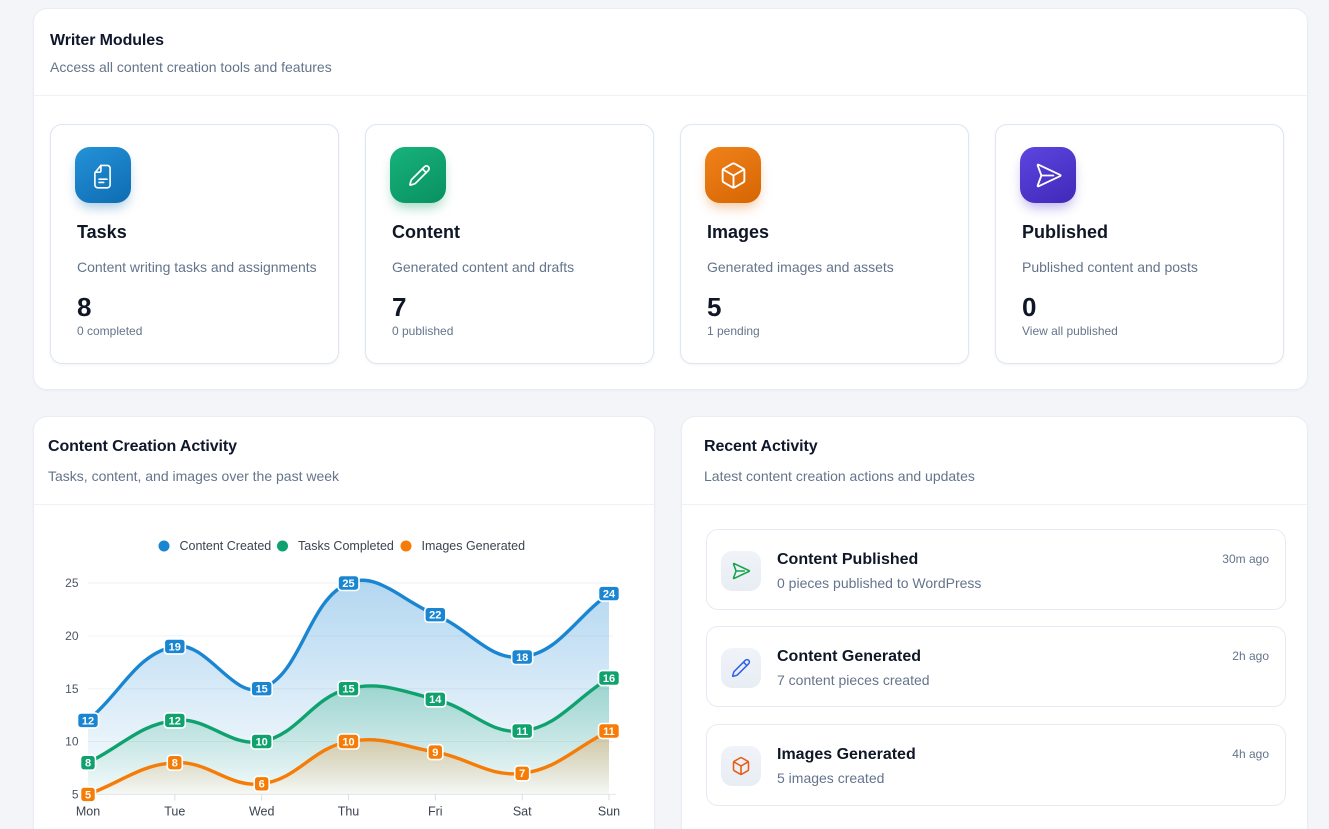 Image resolution: width=1329 pixels, height=829 pixels. I want to click on svg-text: Content Created, so click(226, 546).